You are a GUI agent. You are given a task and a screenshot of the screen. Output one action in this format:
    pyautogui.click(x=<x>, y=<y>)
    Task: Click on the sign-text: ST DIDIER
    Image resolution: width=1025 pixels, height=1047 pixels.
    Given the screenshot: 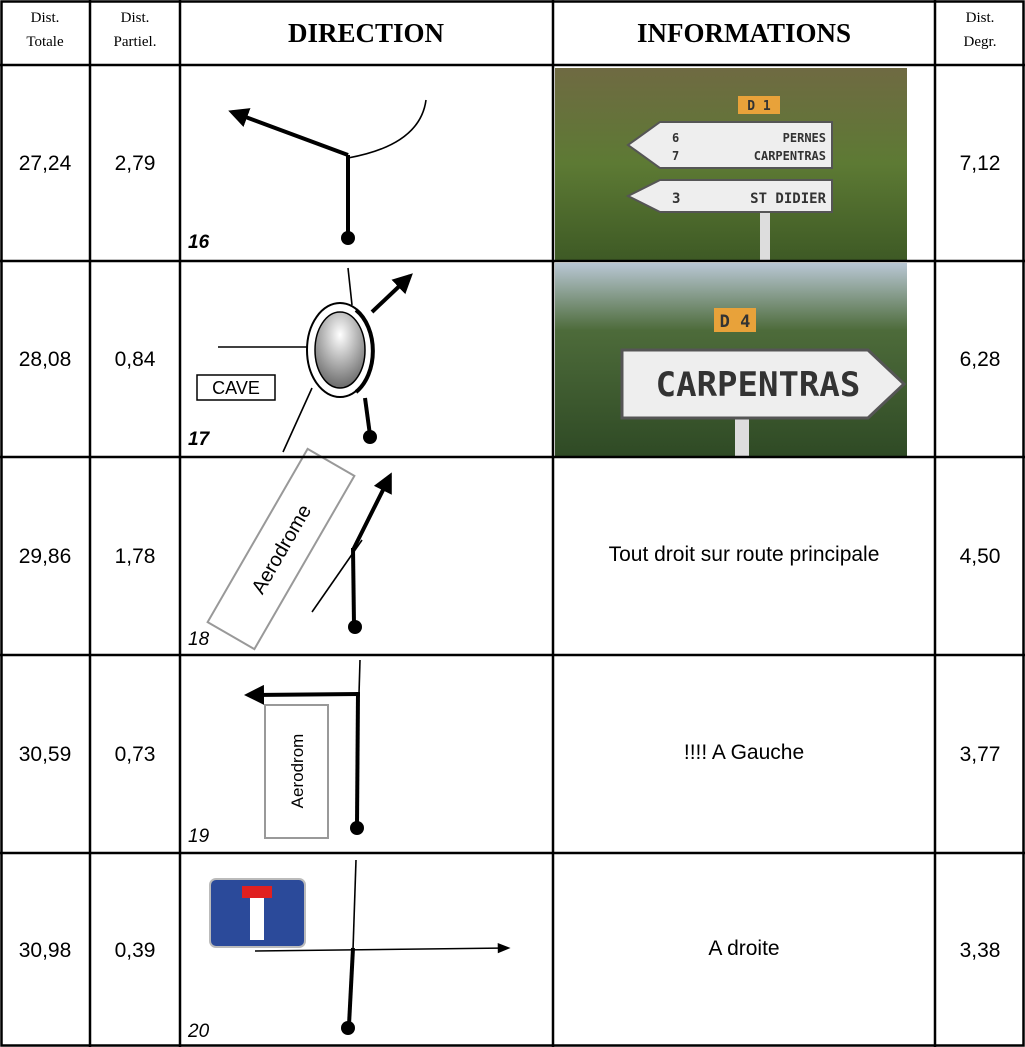 What is the action you would take?
    pyautogui.click(x=788, y=199)
    